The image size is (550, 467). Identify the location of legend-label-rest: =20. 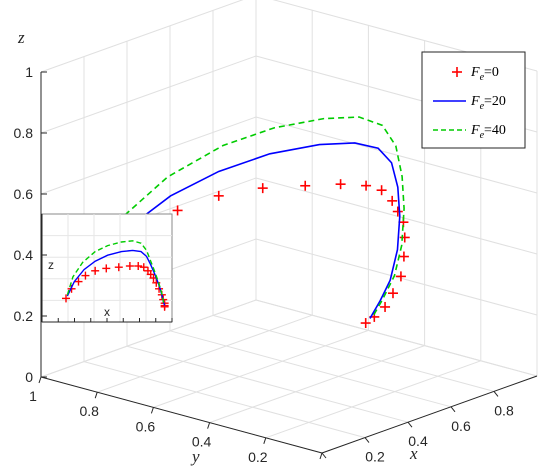
(495, 101).